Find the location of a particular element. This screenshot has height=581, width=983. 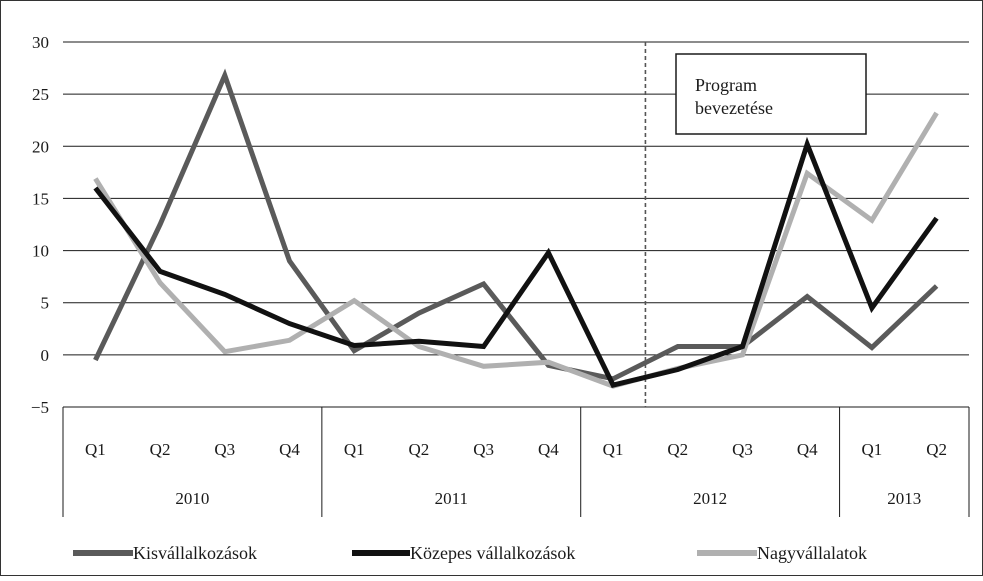

y-tick-label: 10 is located at coordinates (40, 251).